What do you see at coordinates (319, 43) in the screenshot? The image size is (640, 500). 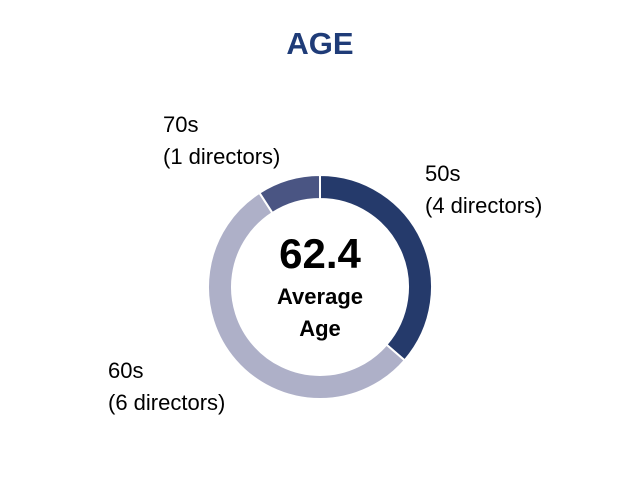 I see `chart-title: AGE` at bounding box center [319, 43].